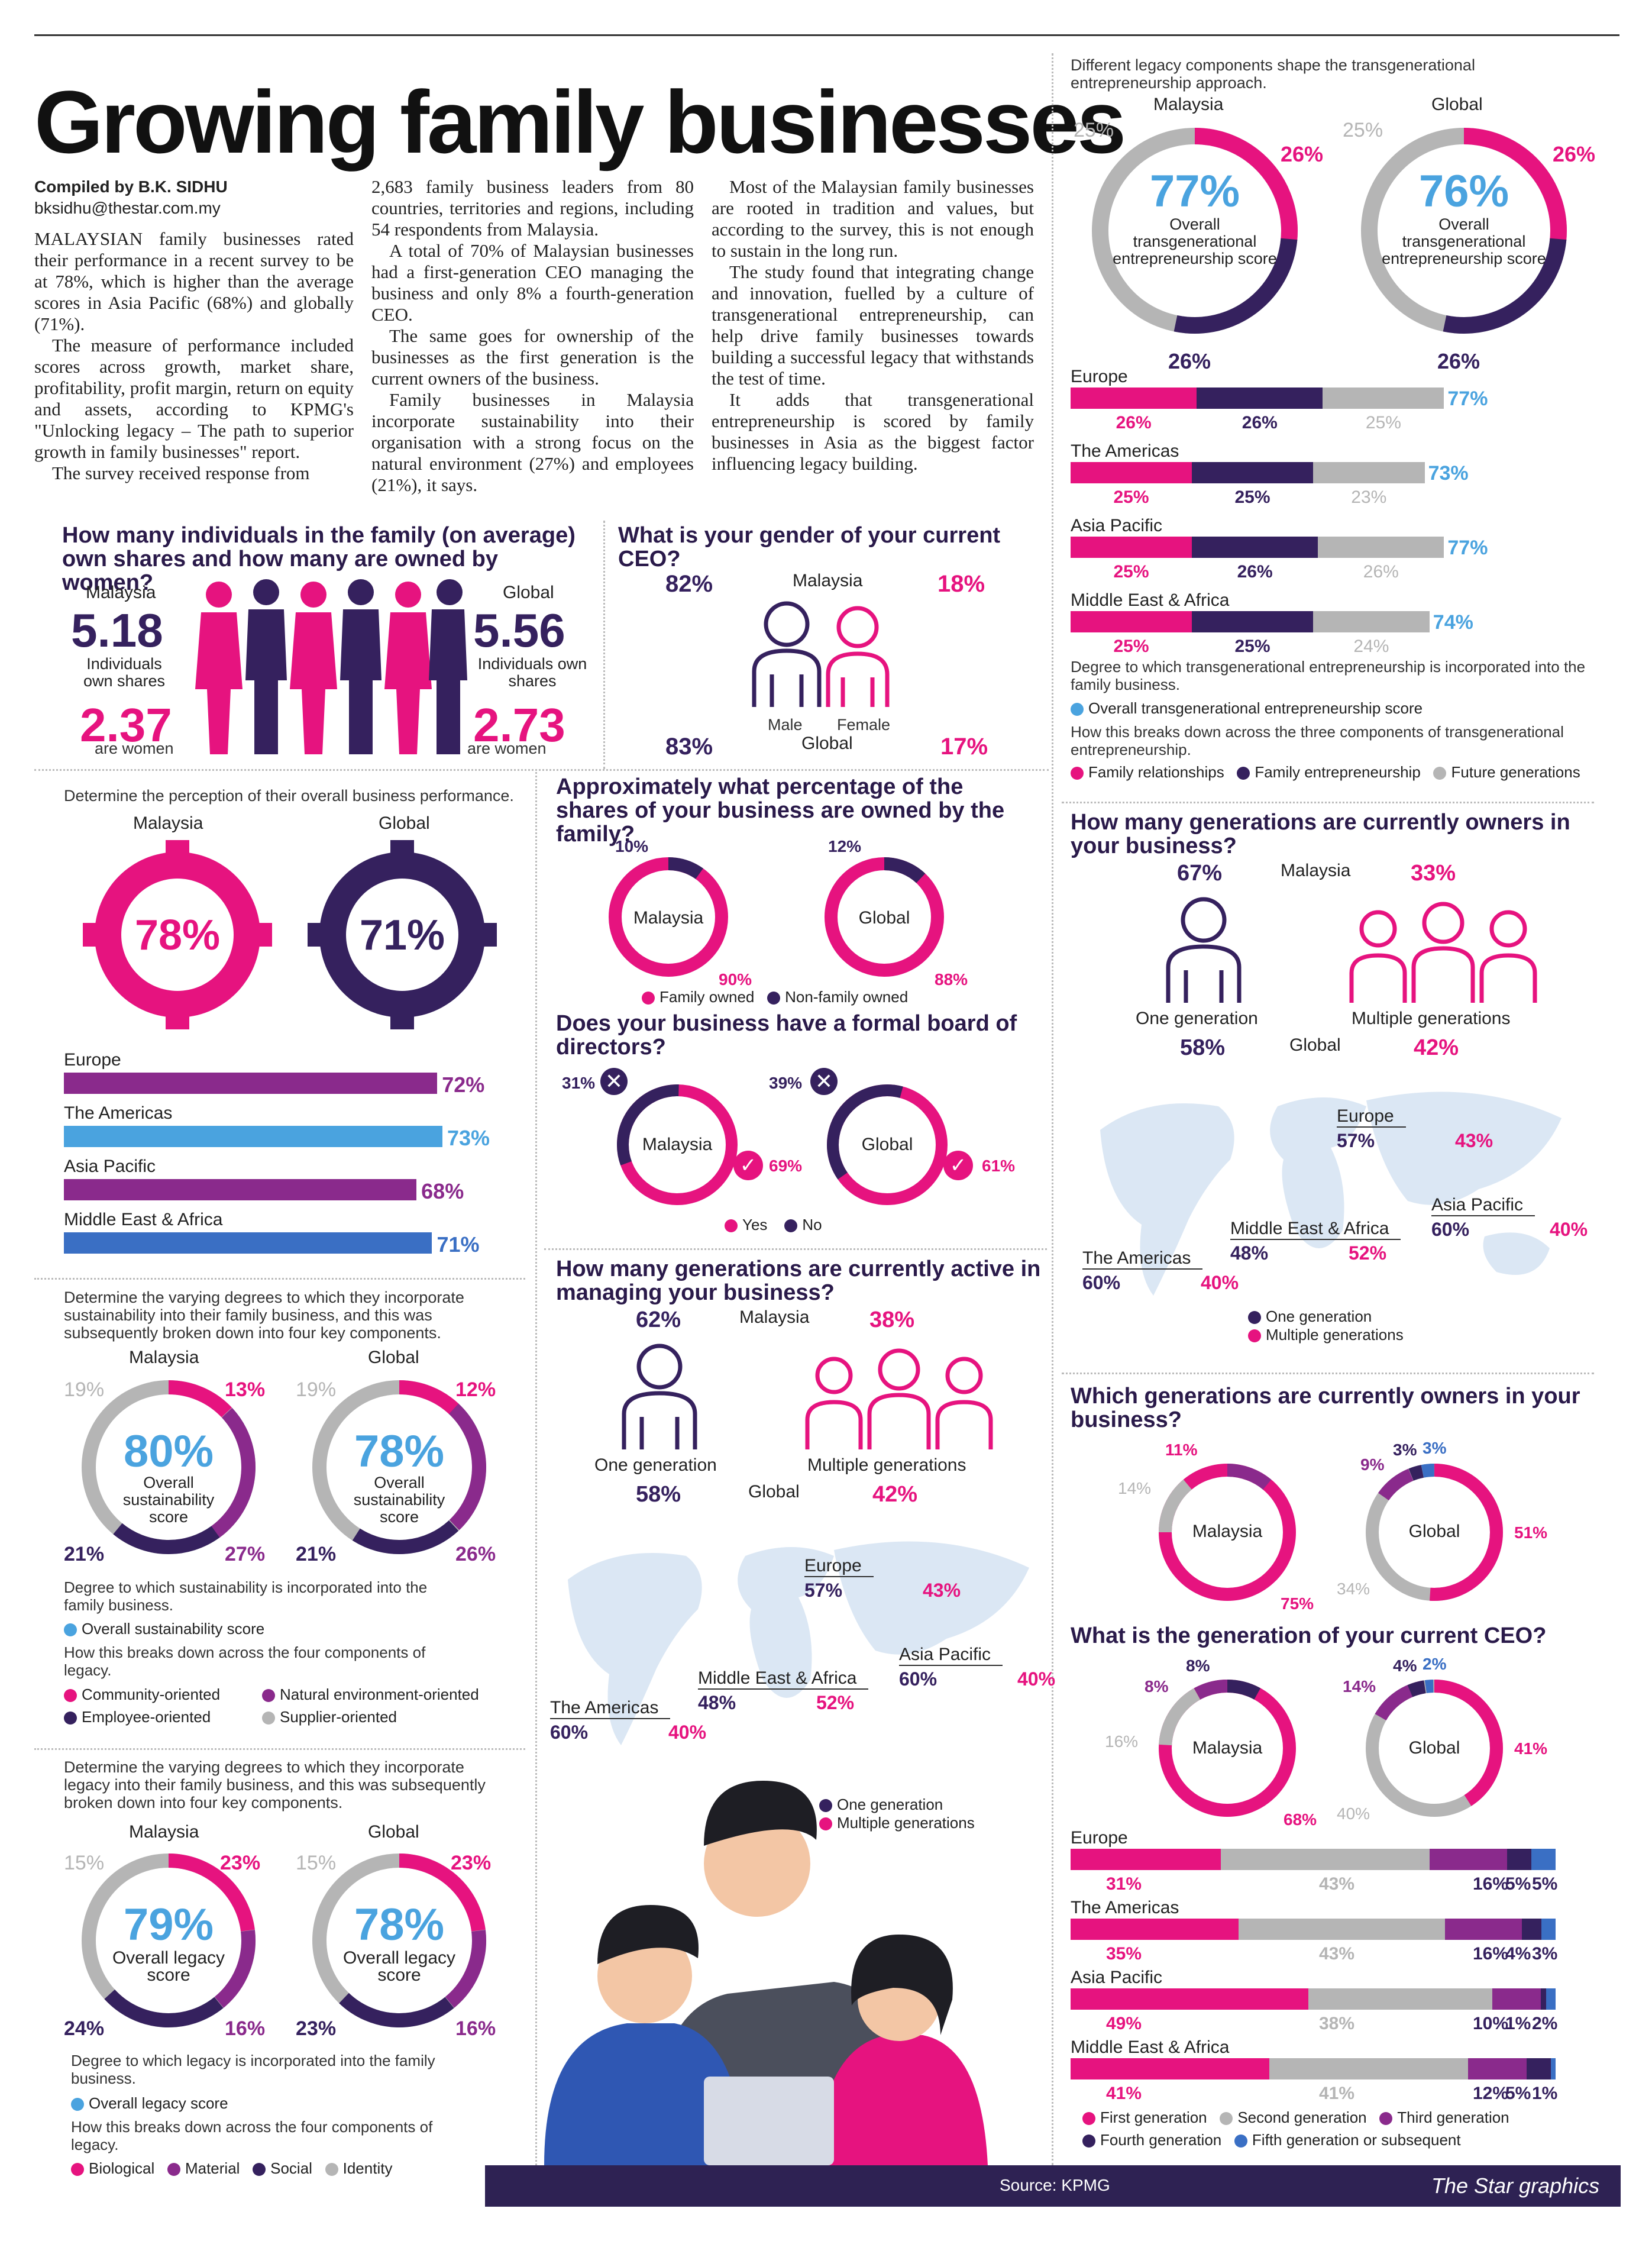 This screenshot has width=1652, height=2241. Describe the element at coordinates (958, 1165) in the screenshot. I see `check-icon: ✓` at that location.